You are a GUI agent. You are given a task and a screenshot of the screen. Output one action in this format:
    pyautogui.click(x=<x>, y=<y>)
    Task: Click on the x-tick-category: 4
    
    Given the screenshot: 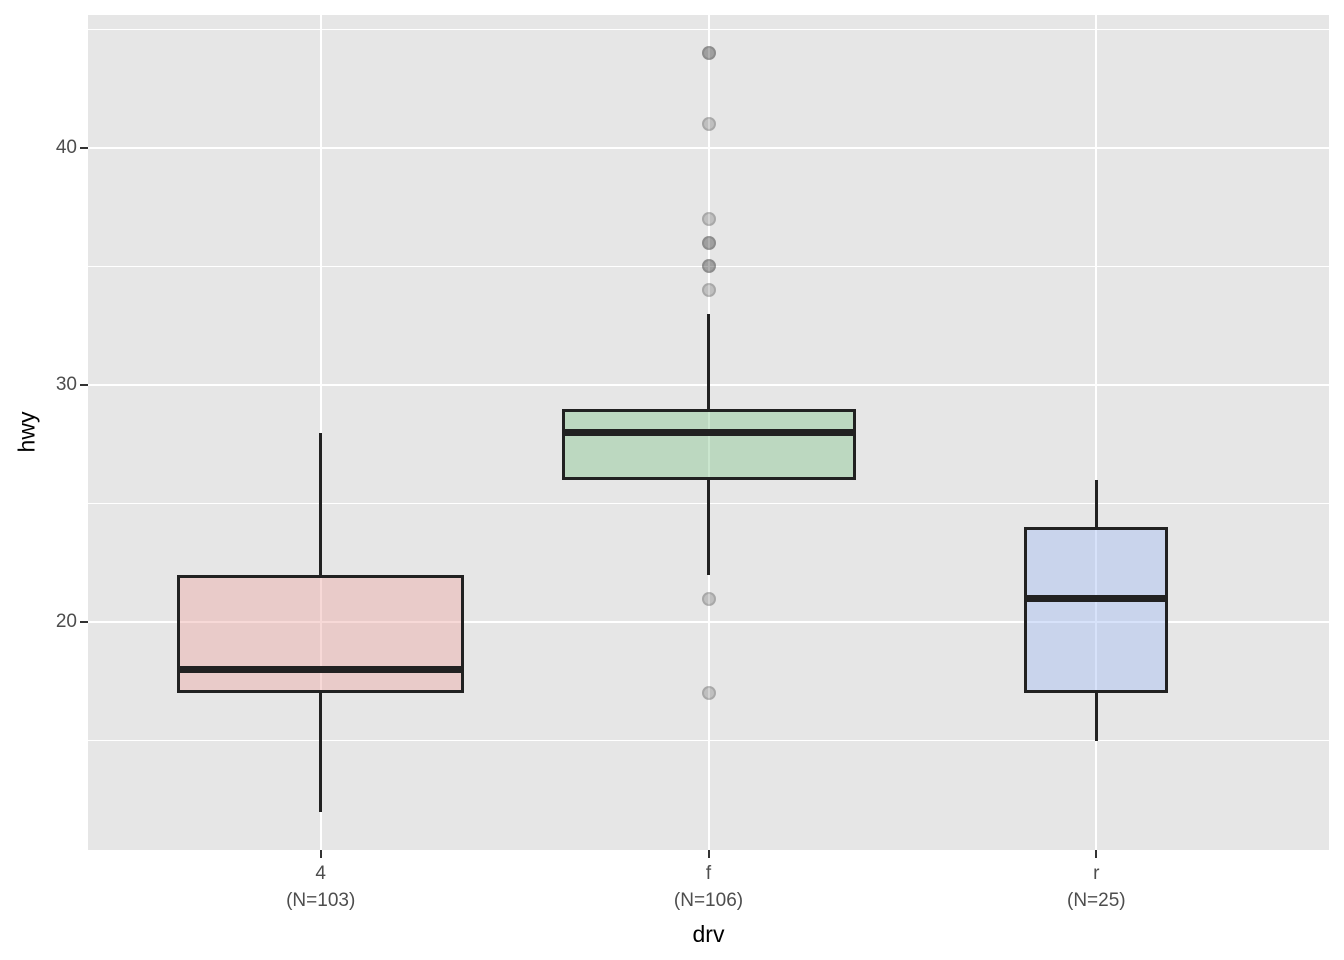 What is the action you would take?
    pyautogui.click(x=320, y=873)
    